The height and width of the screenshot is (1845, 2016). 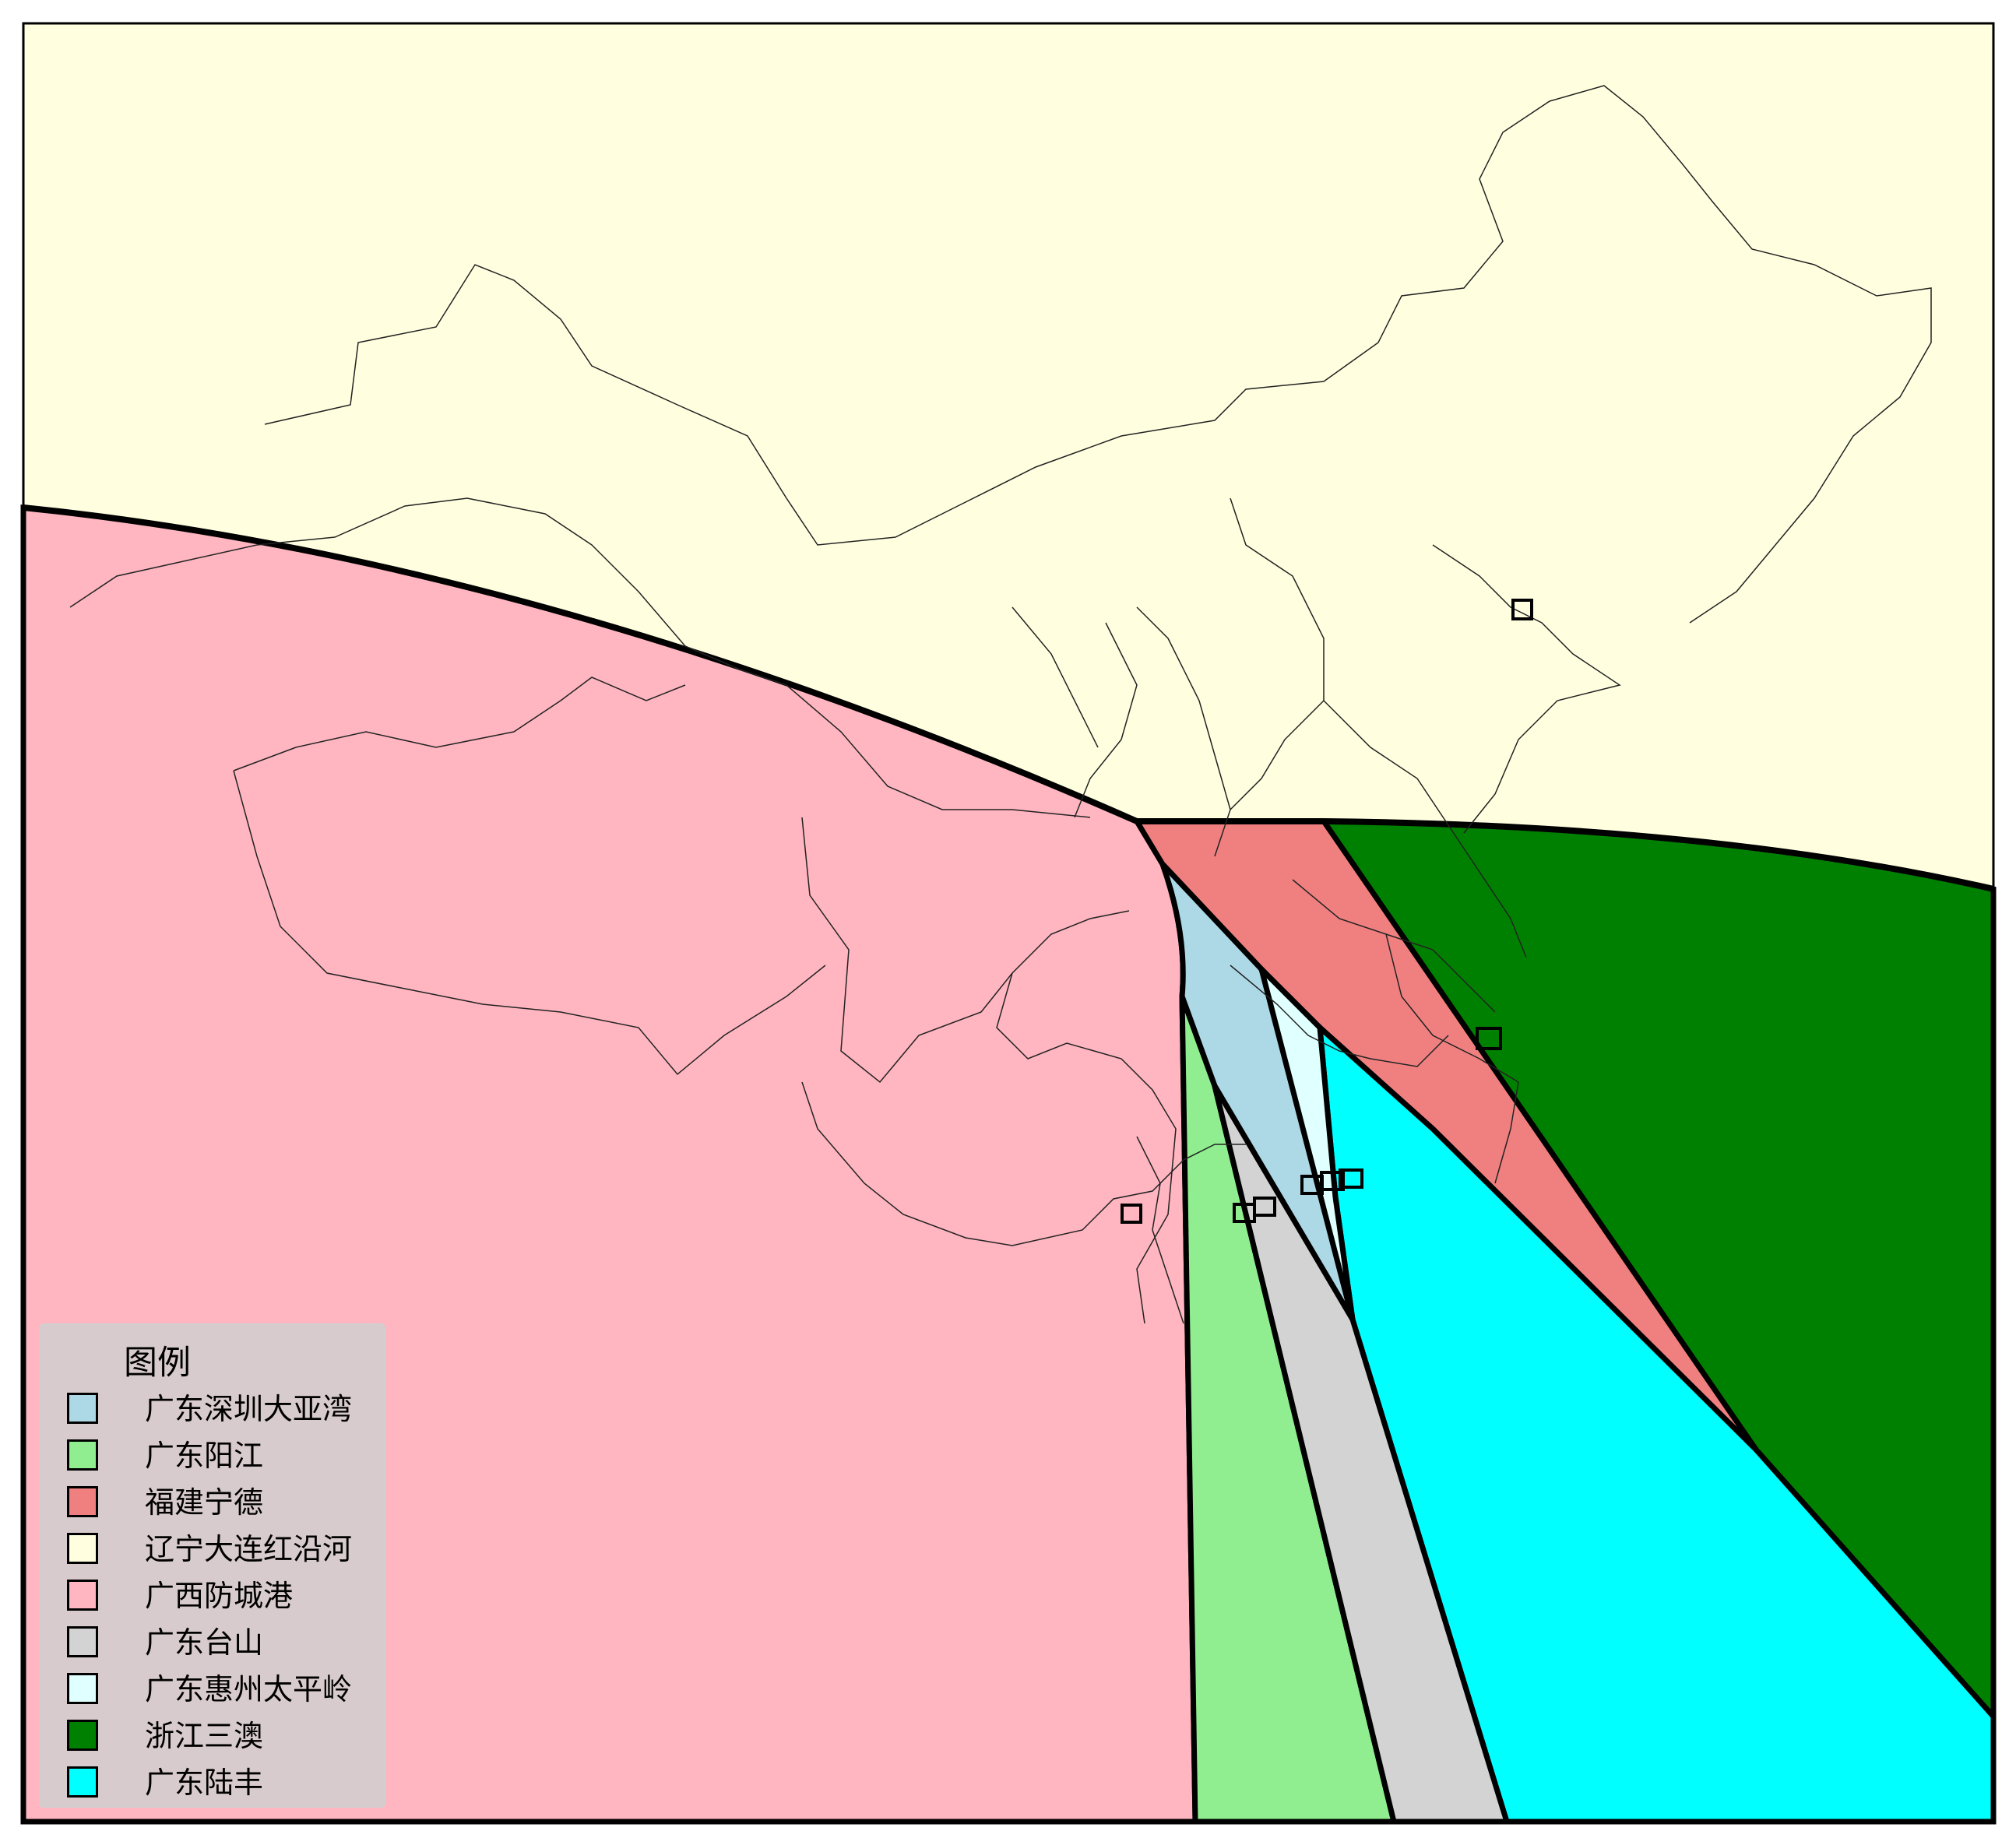 I want to click on legend-item-taipingling: 广东惠州太平岭, so click(x=222, y=1689).